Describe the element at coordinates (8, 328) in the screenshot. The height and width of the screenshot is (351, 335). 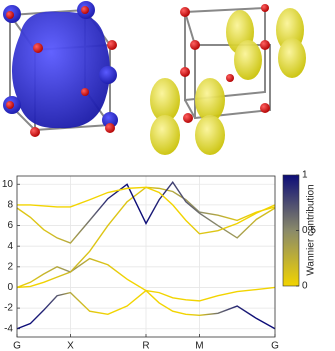
I see `y-tick-label: -4` at that location.